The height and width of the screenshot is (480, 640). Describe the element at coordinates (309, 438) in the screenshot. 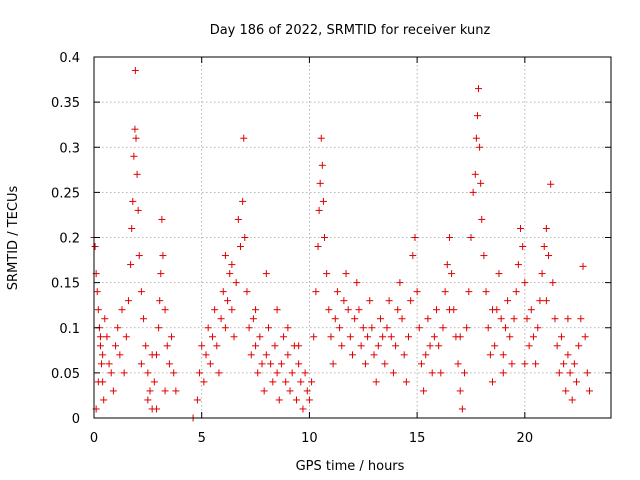

I see `x-tick-label: 10` at that location.